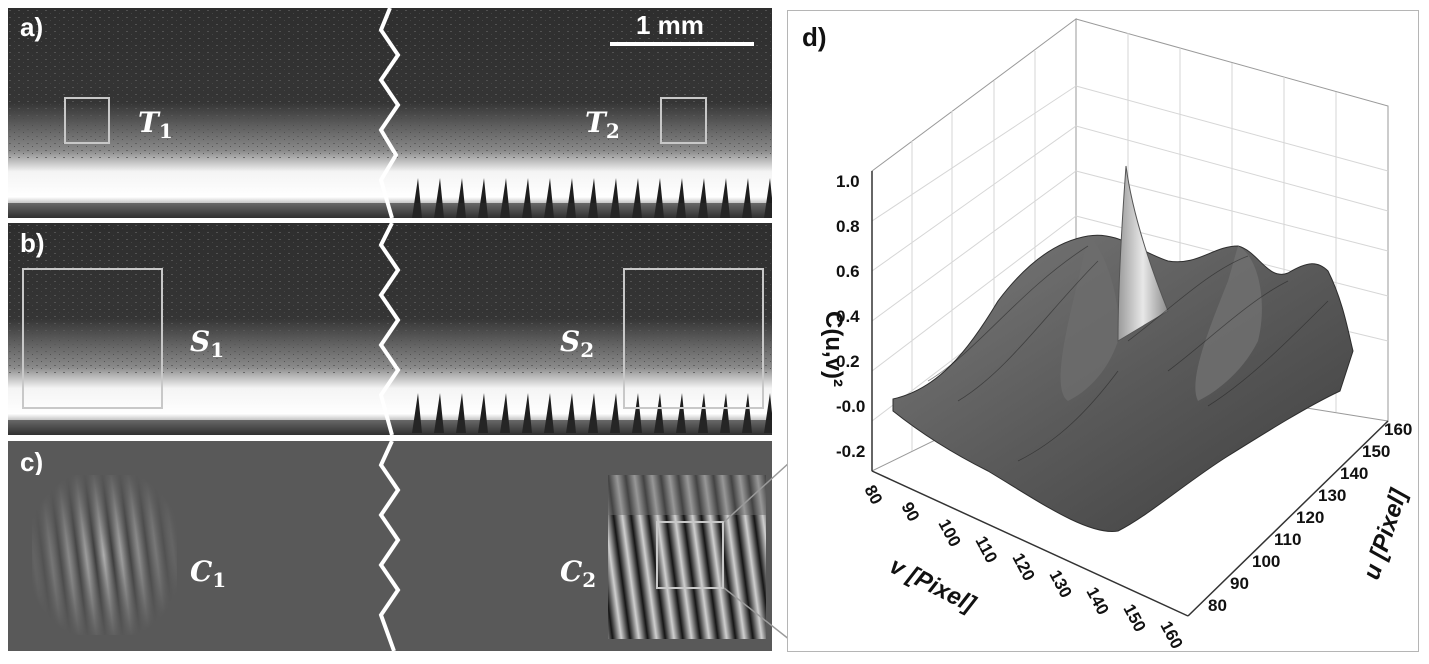  I want to click on z-tick-label: -0.0, so click(850, 406).